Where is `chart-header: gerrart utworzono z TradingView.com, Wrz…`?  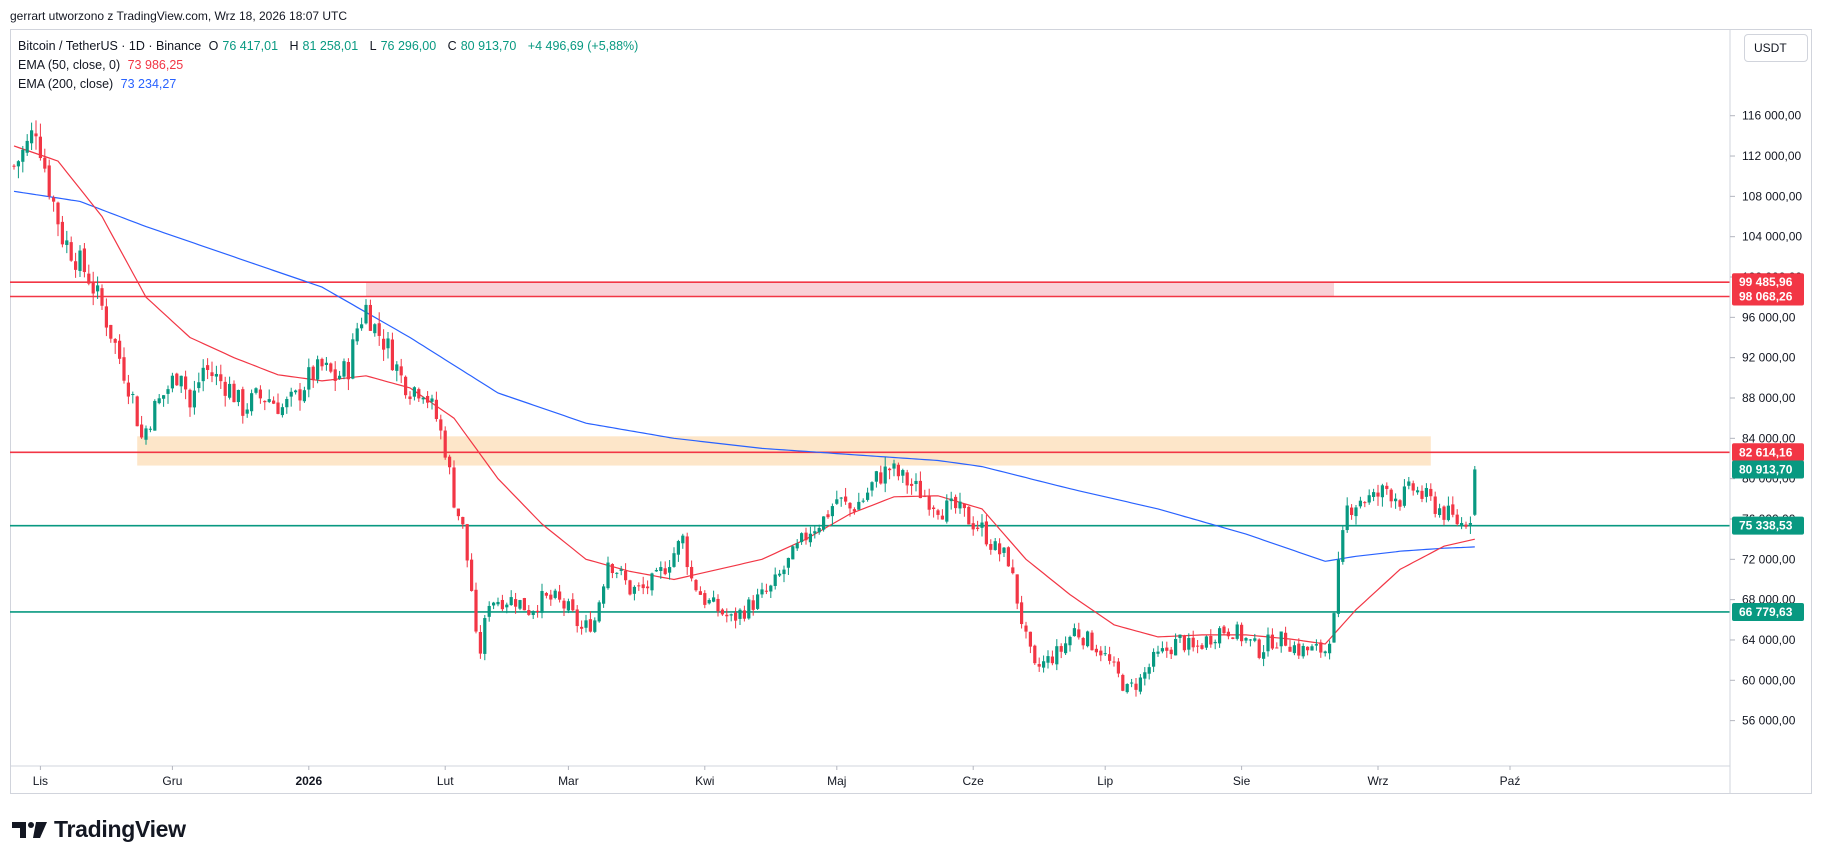 chart-header: gerrart utworzono z TradingView.com, Wrz… is located at coordinates (179, 16).